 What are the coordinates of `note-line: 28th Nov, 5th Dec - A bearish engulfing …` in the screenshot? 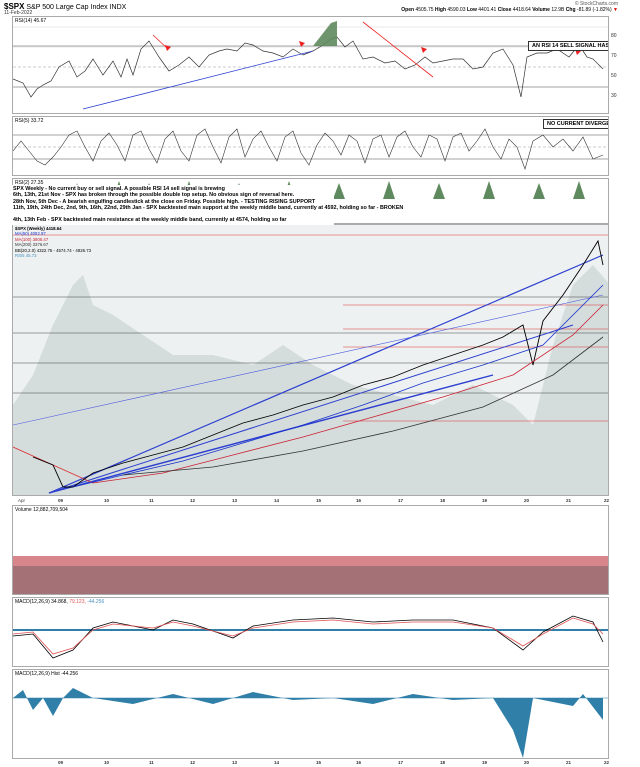 It's located at (164, 201).